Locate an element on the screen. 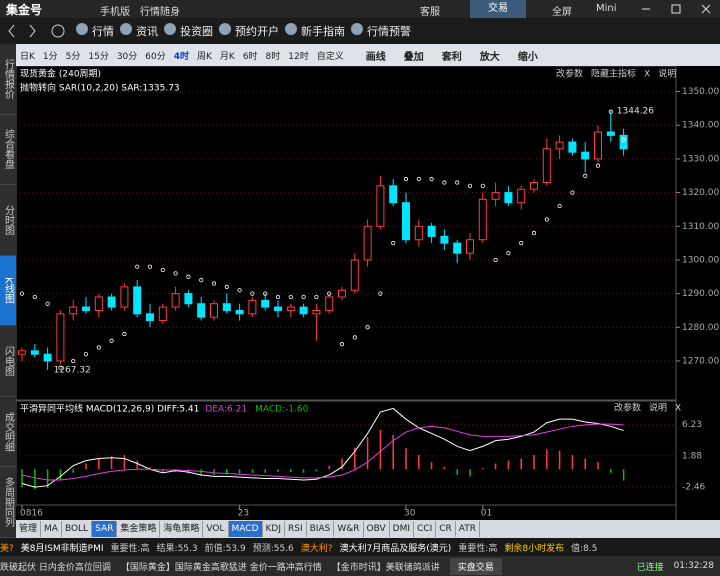  period-button: 12时 is located at coordinates (298, 56).